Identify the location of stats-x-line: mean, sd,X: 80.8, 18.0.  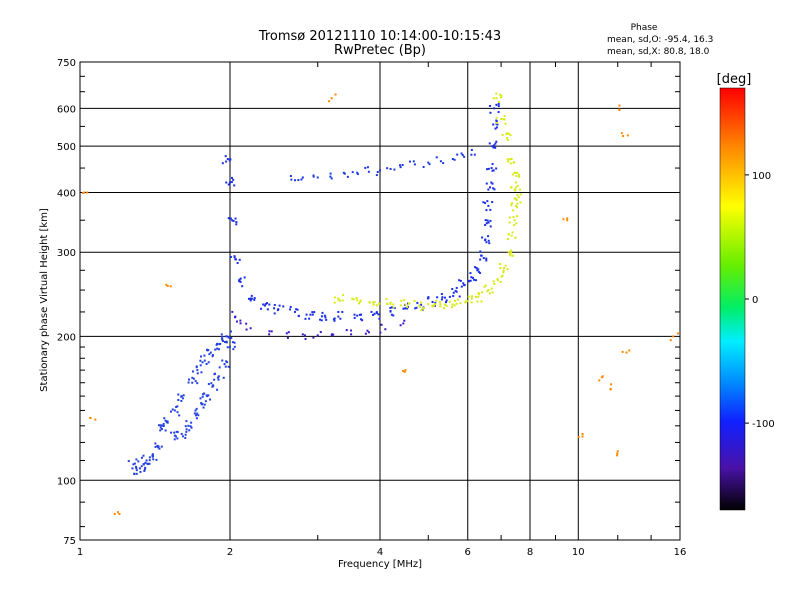
(658, 52).